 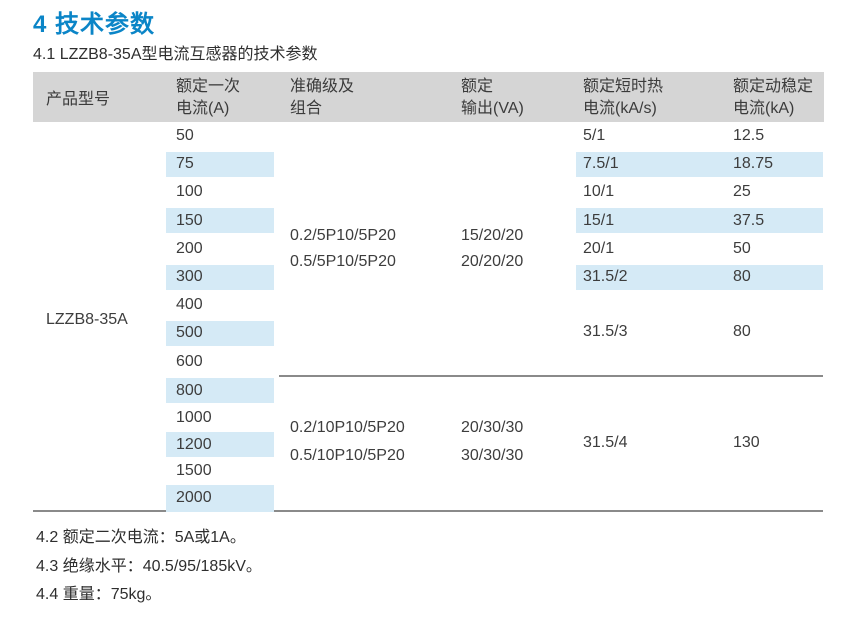 What do you see at coordinates (141, 537) in the screenshot?
I see `note-secondary-current: 4.2 额定二次电流：5A或1A。` at bounding box center [141, 537].